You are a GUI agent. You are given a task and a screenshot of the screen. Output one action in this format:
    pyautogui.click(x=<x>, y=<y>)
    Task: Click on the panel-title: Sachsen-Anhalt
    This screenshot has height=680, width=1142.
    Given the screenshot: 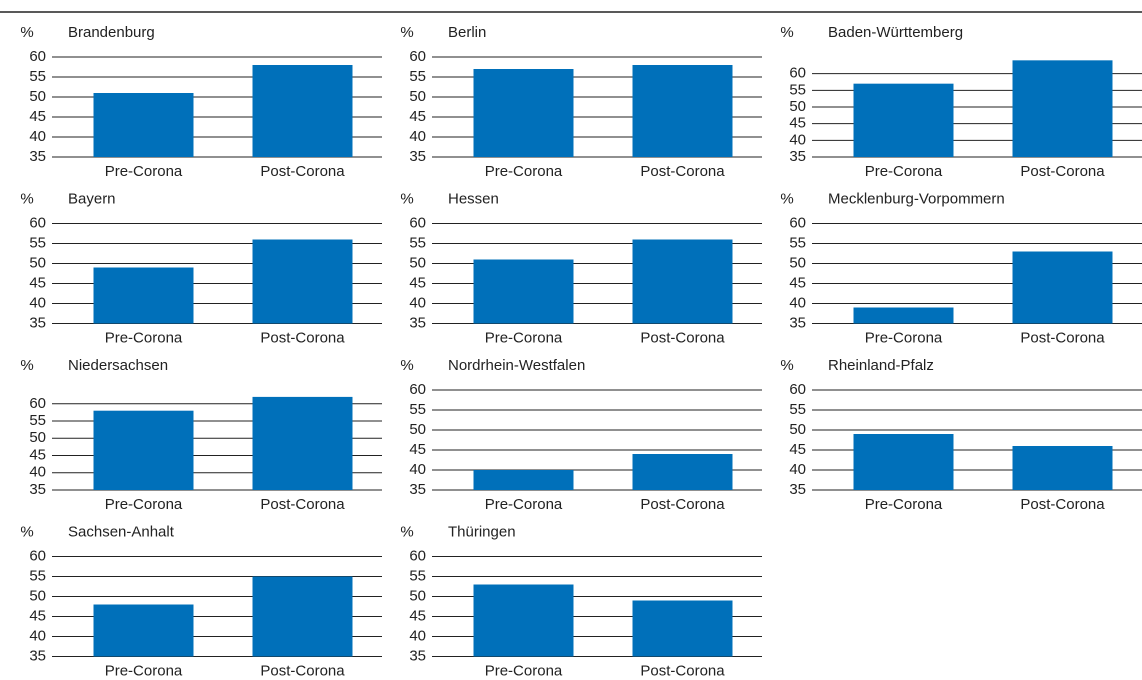 What is the action you would take?
    pyautogui.click(x=121, y=531)
    